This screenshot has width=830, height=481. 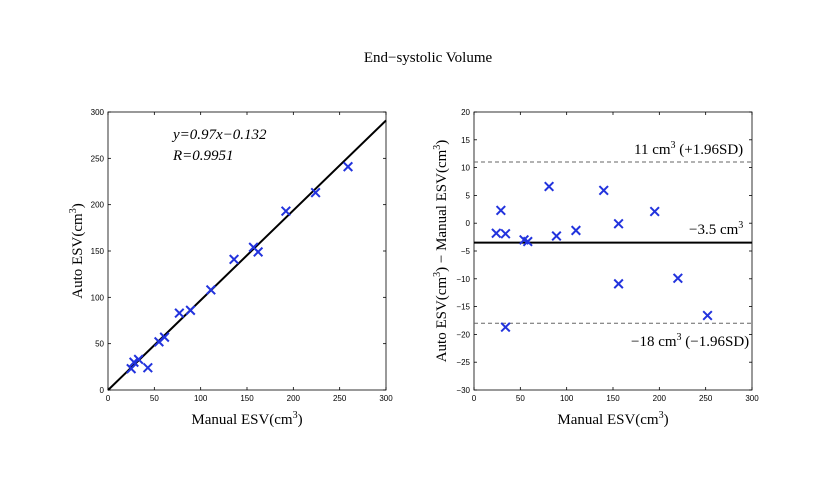 I want to click on y-tick-label: −30, so click(x=463, y=390).